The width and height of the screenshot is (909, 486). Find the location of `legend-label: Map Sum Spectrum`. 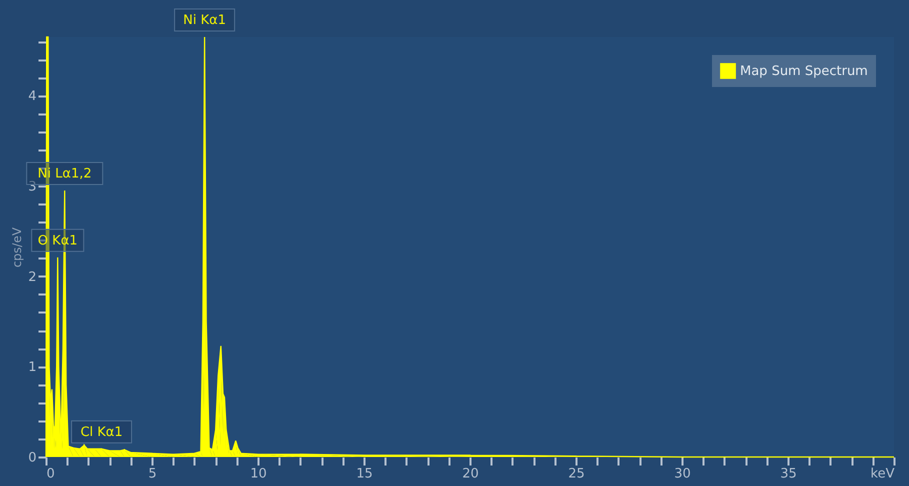

legend-label: Map Sum Spectrum is located at coordinates (804, 71).